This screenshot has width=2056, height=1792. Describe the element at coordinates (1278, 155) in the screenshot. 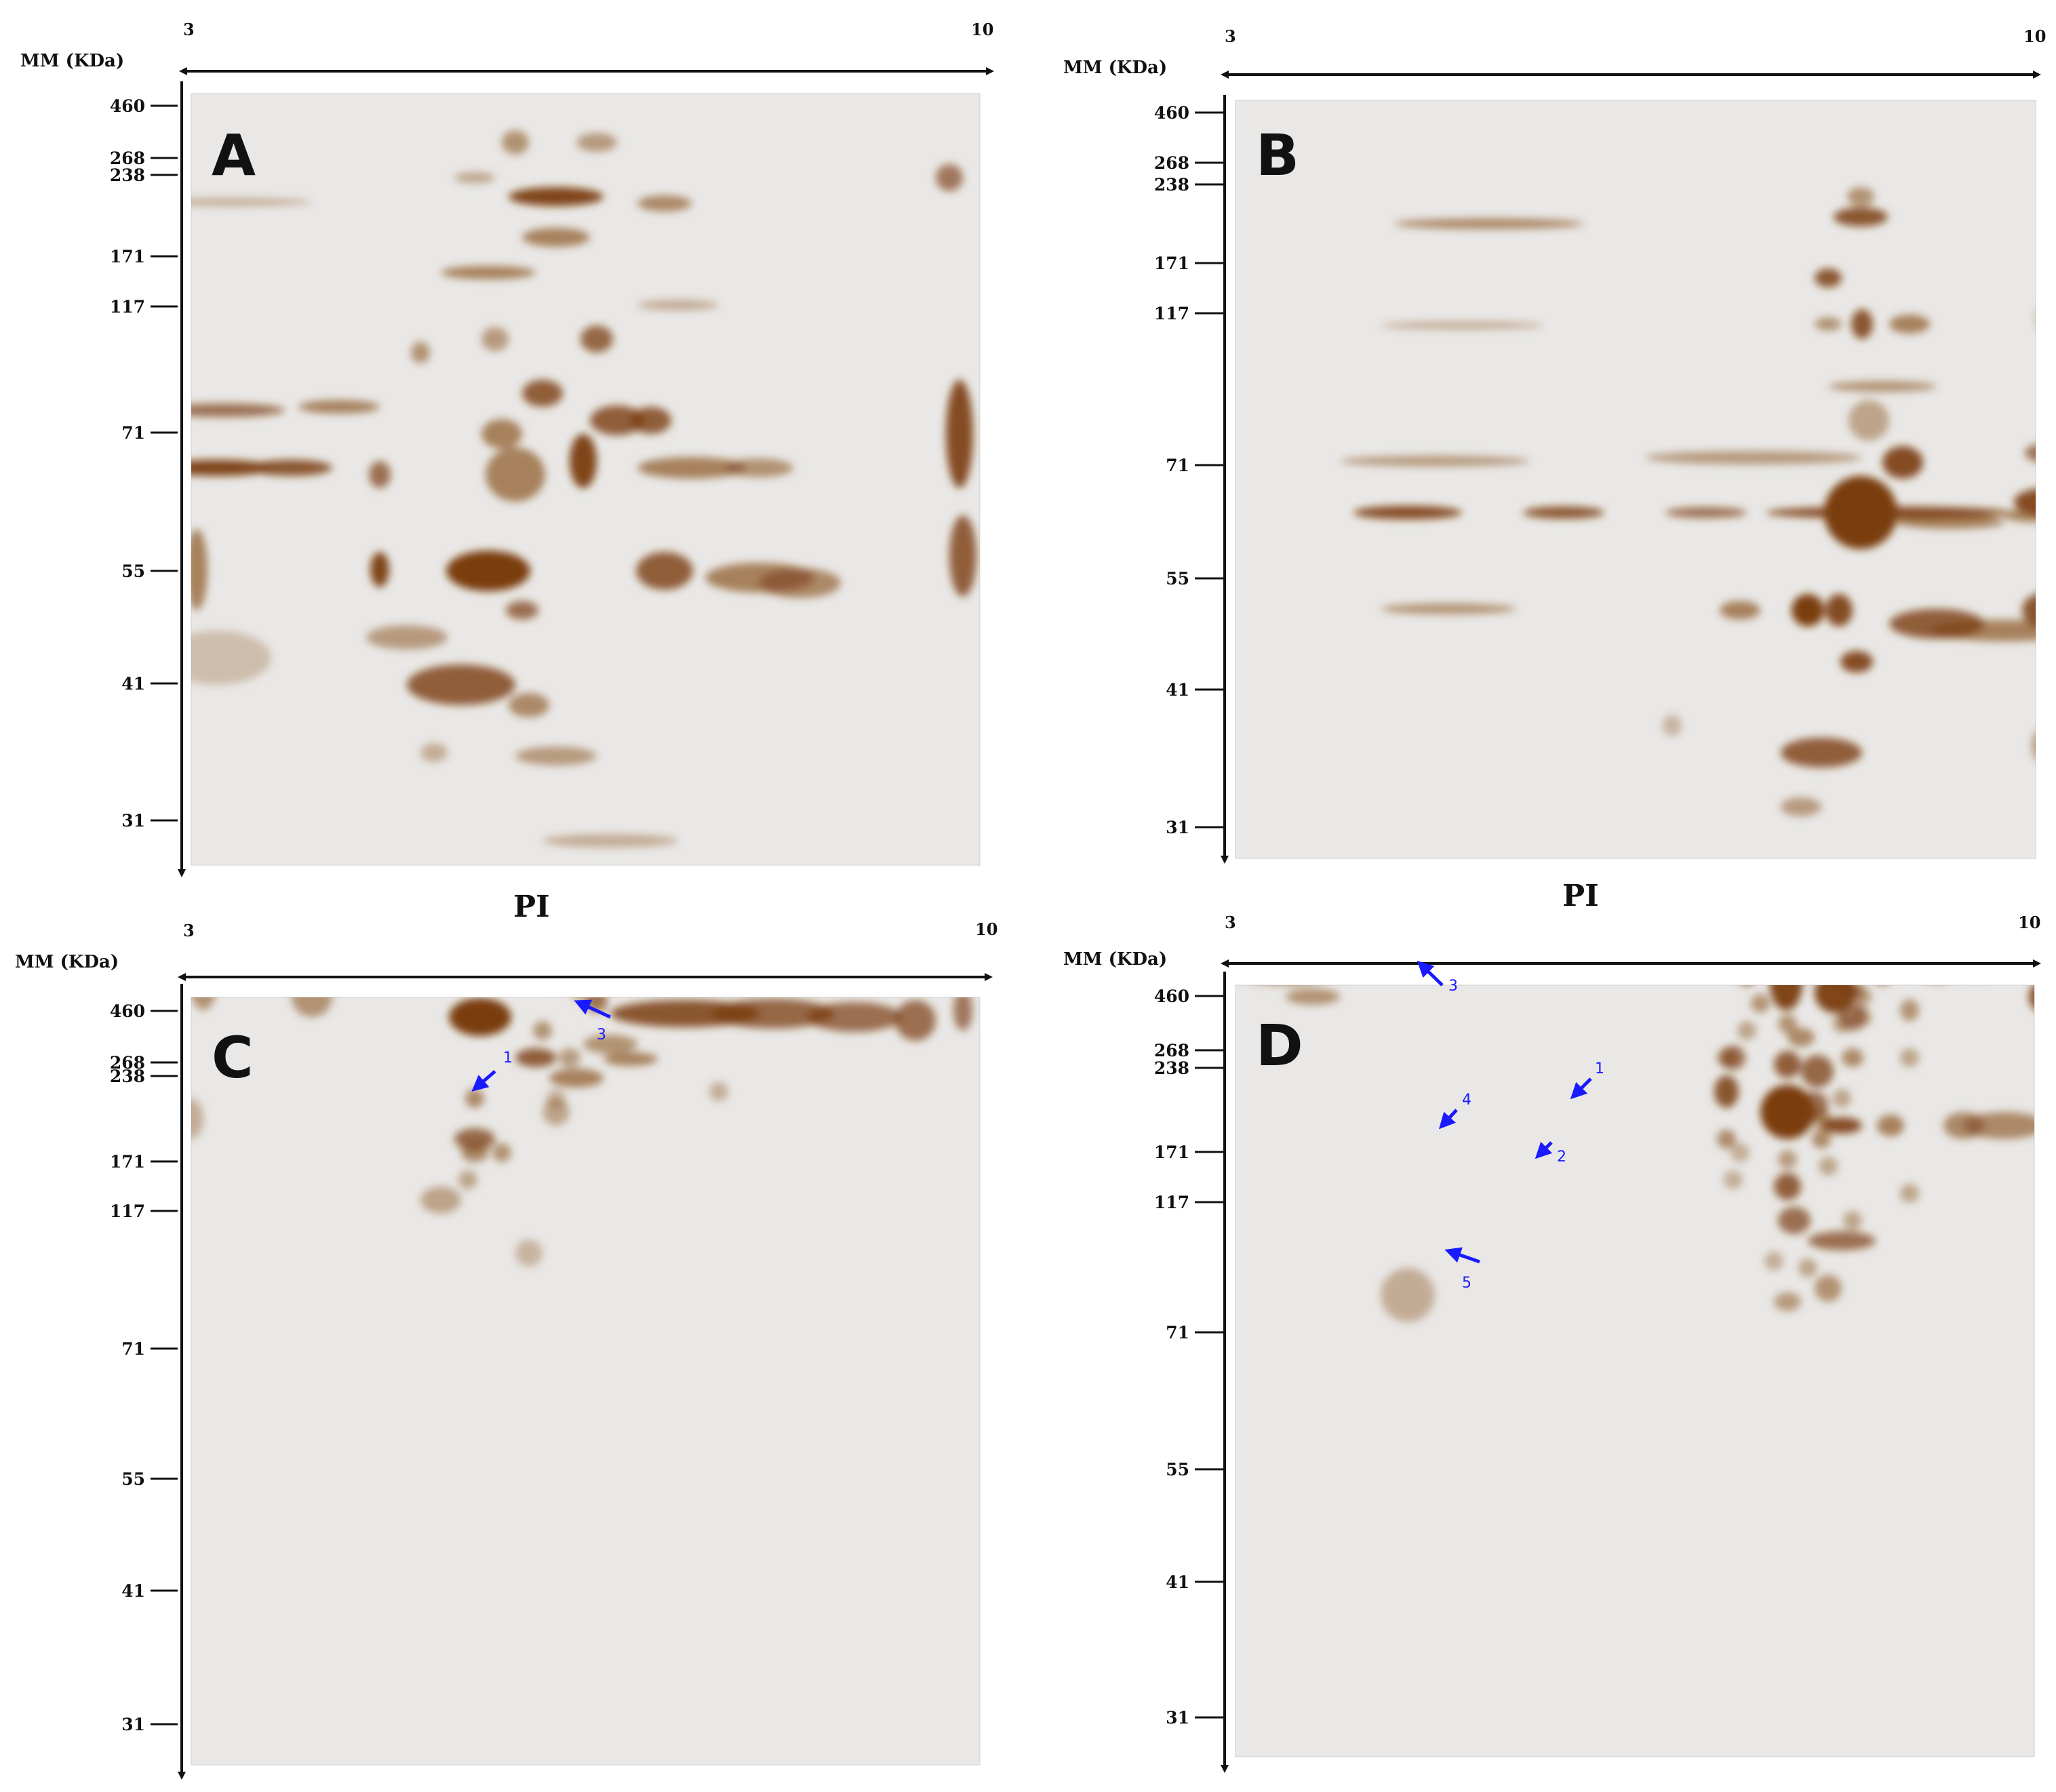

I see `panel-letter: B` at that location.